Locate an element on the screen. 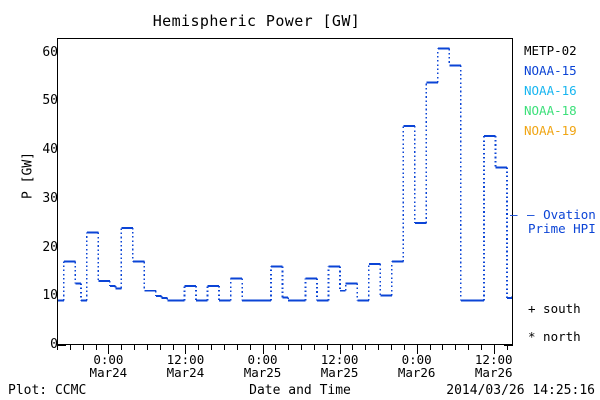 This screenshot has height=400, width=600. x-tick-label: 0:00 Mar25 is located at coordinates (263, 366).